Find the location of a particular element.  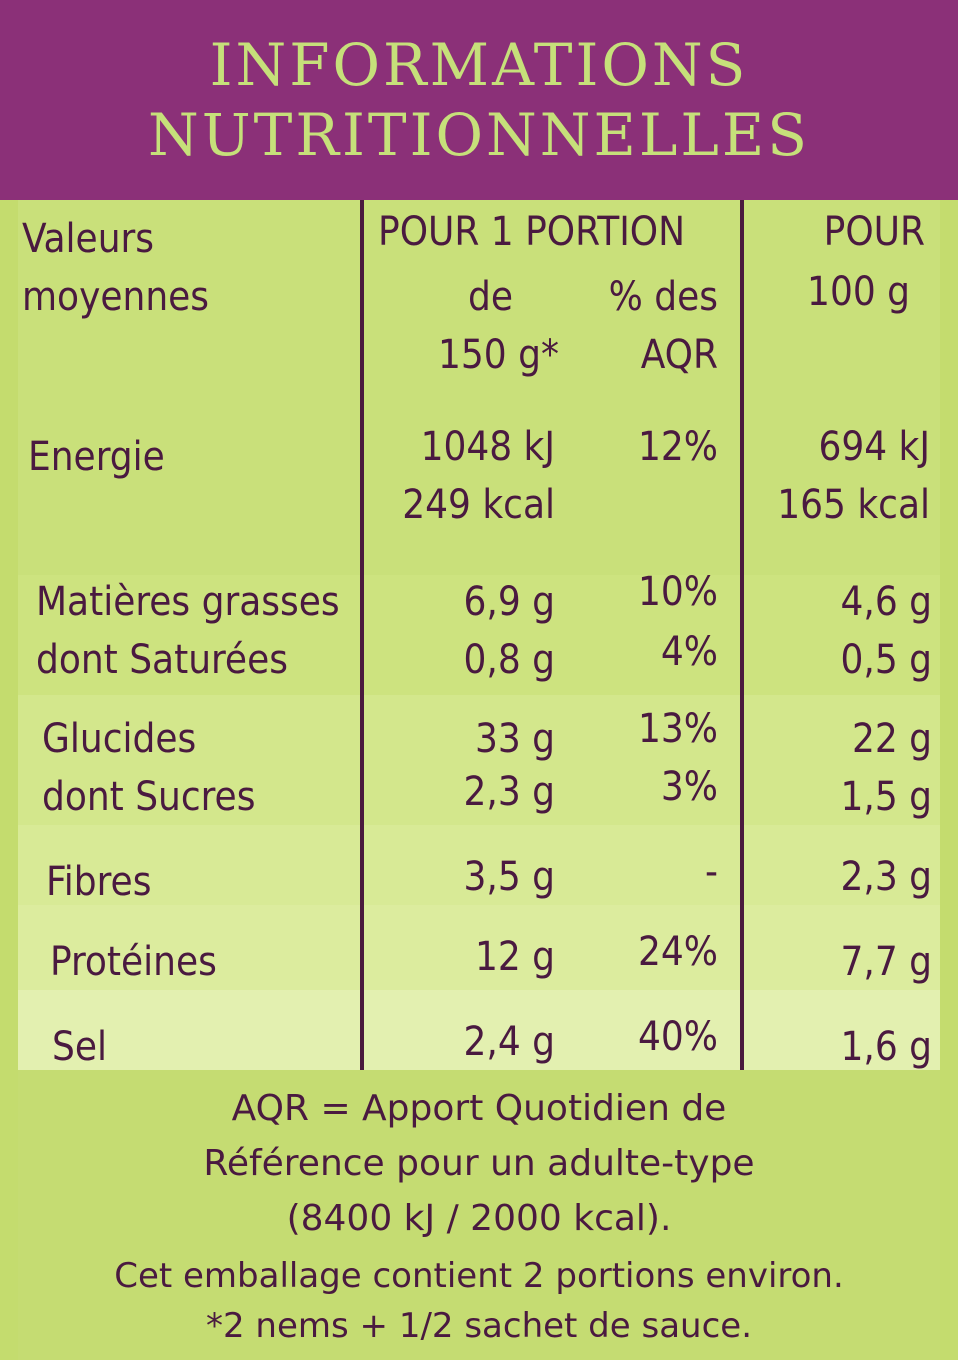

header-aqr-line1: % des is located at coordinates (663, 297).